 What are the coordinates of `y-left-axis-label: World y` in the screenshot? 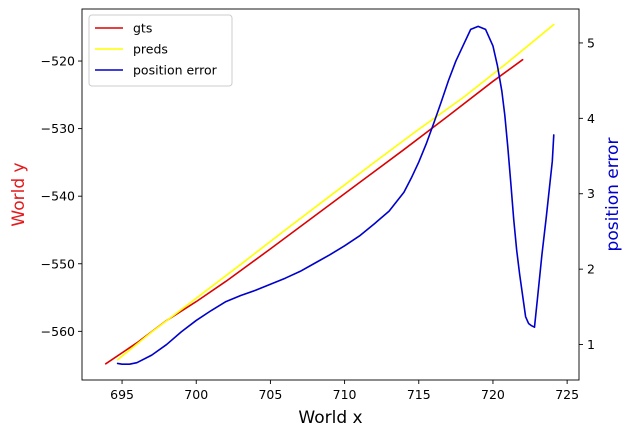 It's located at (19, 194).